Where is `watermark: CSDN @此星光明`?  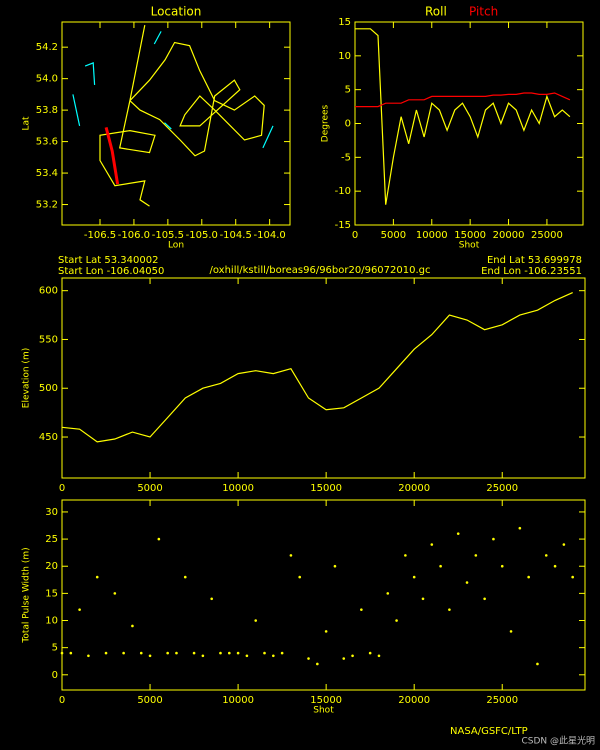
watermark: CSDN @此星光明 is located at coordinates (558, 741).